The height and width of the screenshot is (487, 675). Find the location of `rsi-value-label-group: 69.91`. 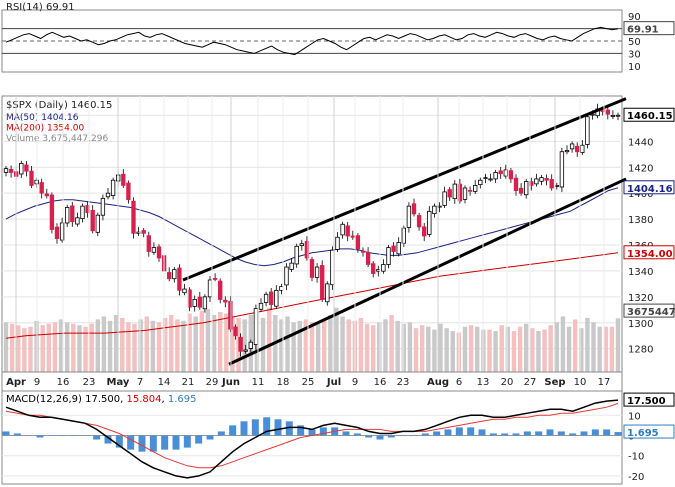

rsi-value-label-group: 69.91 is located at coordinates (649, 28).